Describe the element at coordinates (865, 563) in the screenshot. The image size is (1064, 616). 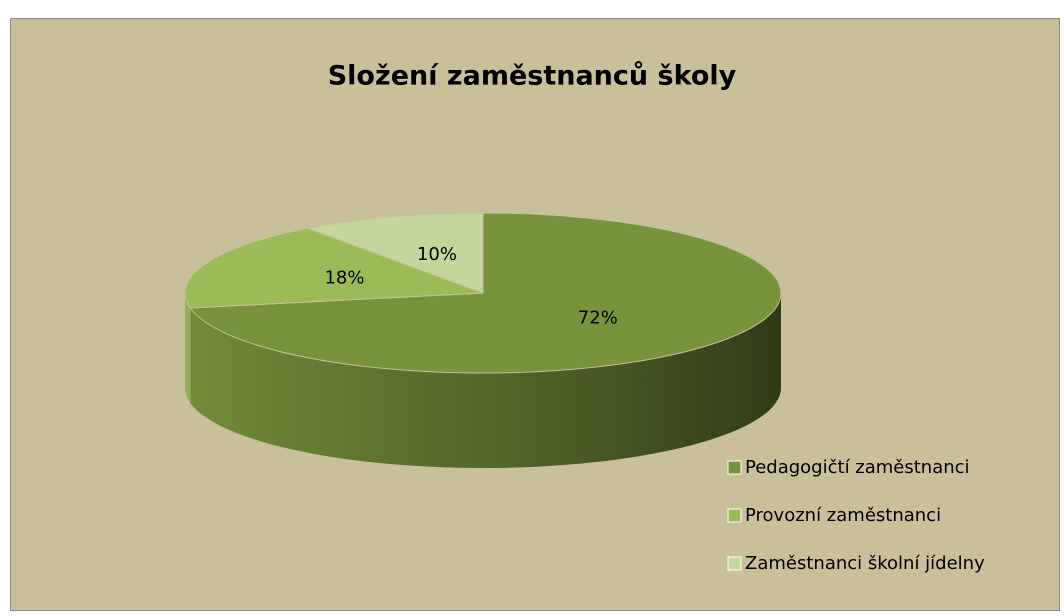
I see `legend-label: Zaměstnanci školní jídelny` at that location.